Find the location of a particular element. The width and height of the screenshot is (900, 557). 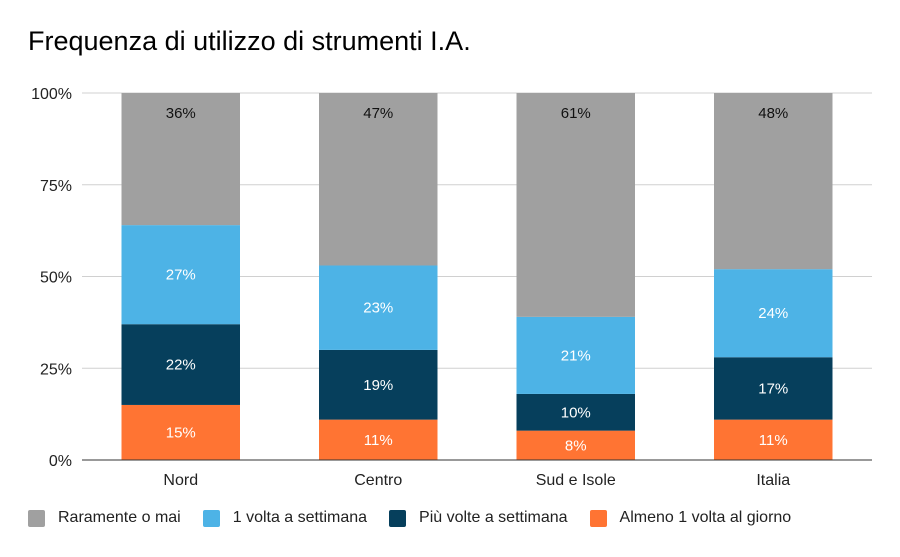

x-tick-label: Sud e Isole is located at coordinates (576, 480).